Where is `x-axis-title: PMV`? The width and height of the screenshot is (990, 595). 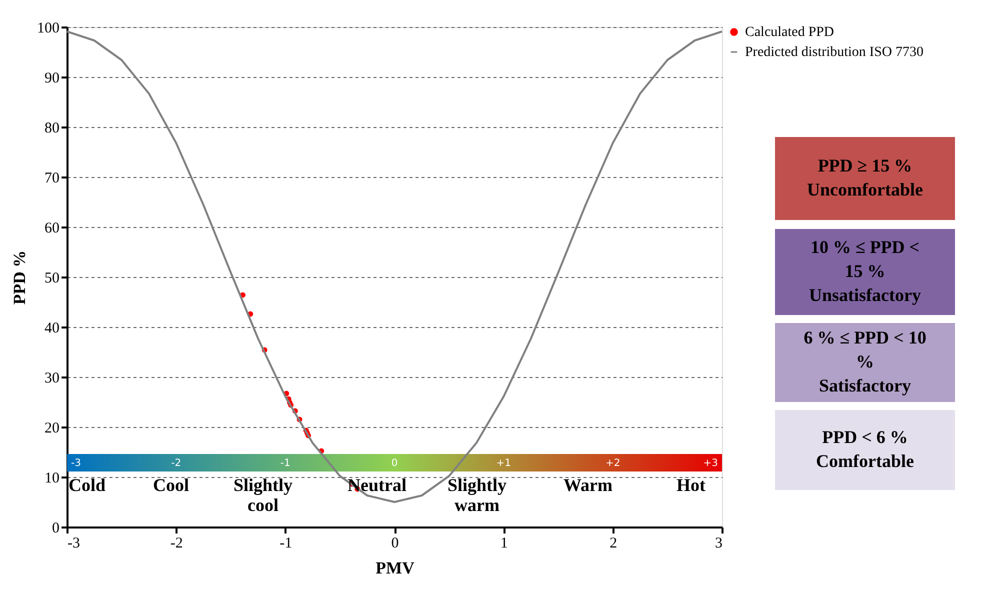
x-axis-title: PMV is located at coordinates (396, 568).